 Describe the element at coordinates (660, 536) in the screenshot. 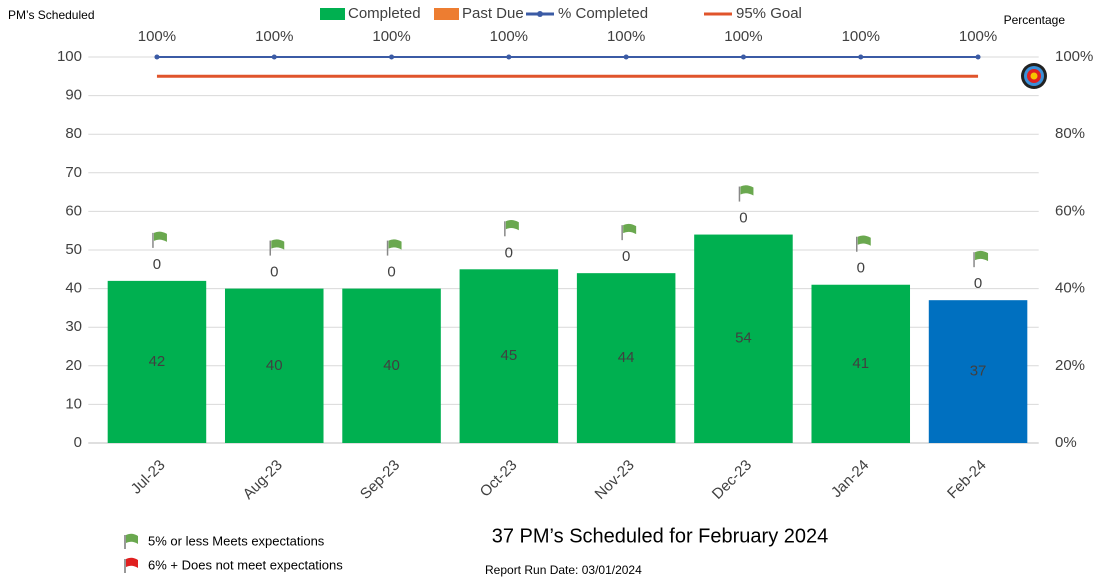

I see `subtitle: 37 PM’s Scheduled for February 2024` at that location.